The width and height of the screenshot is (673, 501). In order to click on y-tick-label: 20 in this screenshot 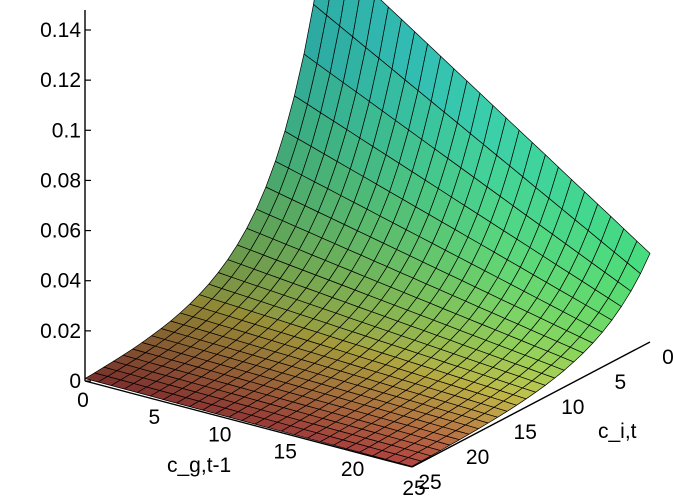, I will do `click(477, 457)`.